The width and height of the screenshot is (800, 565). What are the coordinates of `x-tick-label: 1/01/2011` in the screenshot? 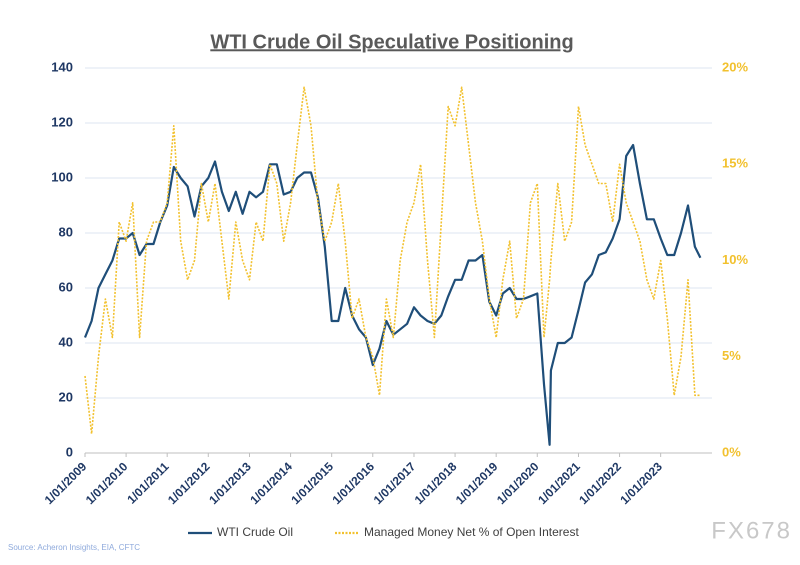 It's located at (147, 482).